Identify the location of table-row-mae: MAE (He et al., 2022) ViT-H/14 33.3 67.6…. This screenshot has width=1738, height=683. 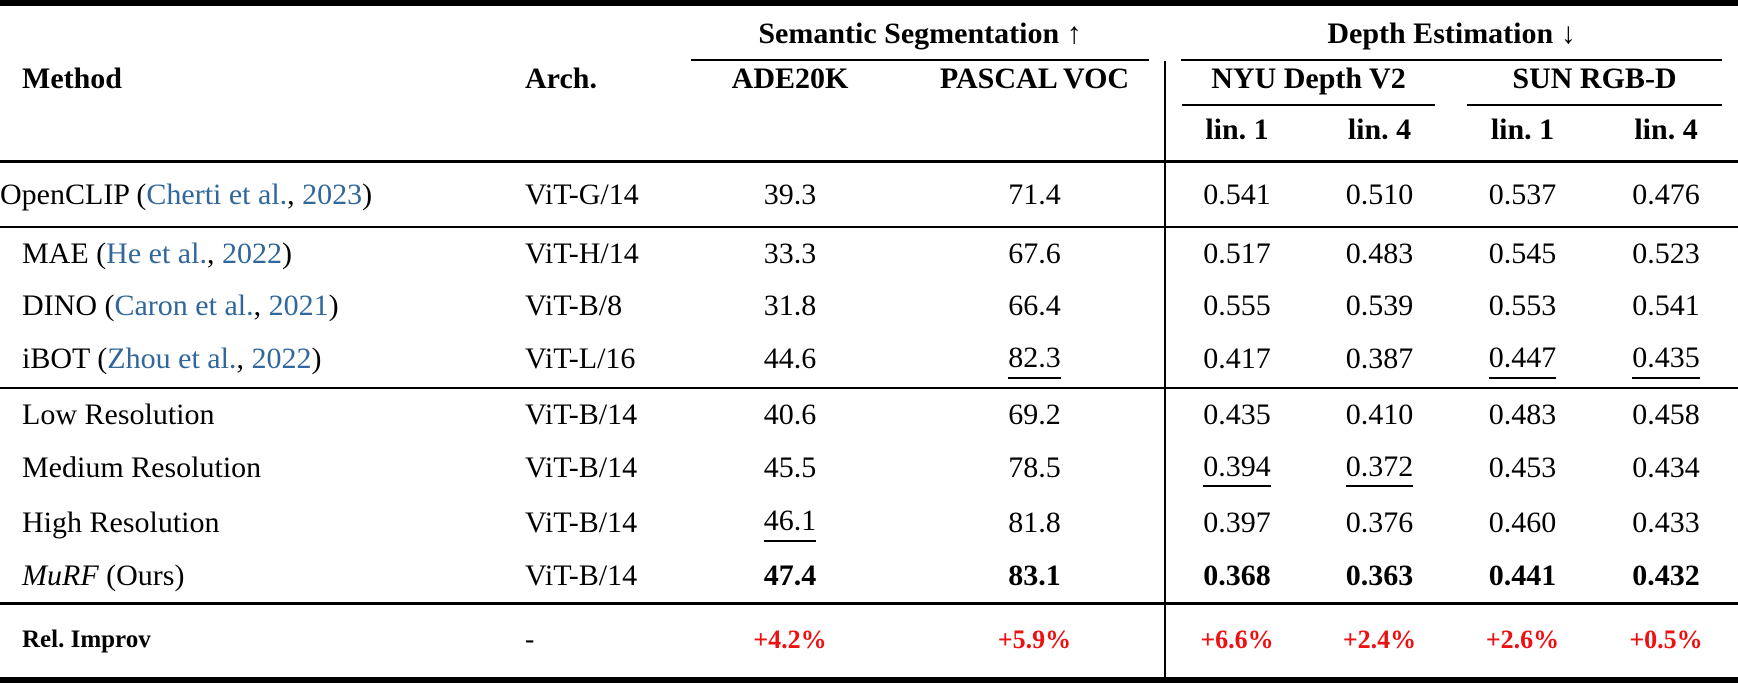
(869, 254).